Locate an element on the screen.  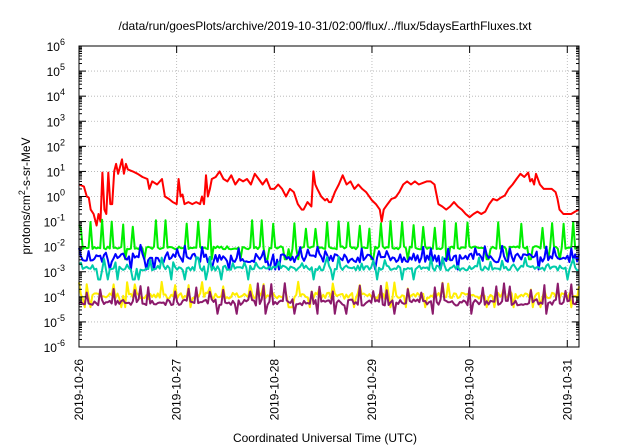
y-tick-exponent: 6 is located at coordinates (62, 42).